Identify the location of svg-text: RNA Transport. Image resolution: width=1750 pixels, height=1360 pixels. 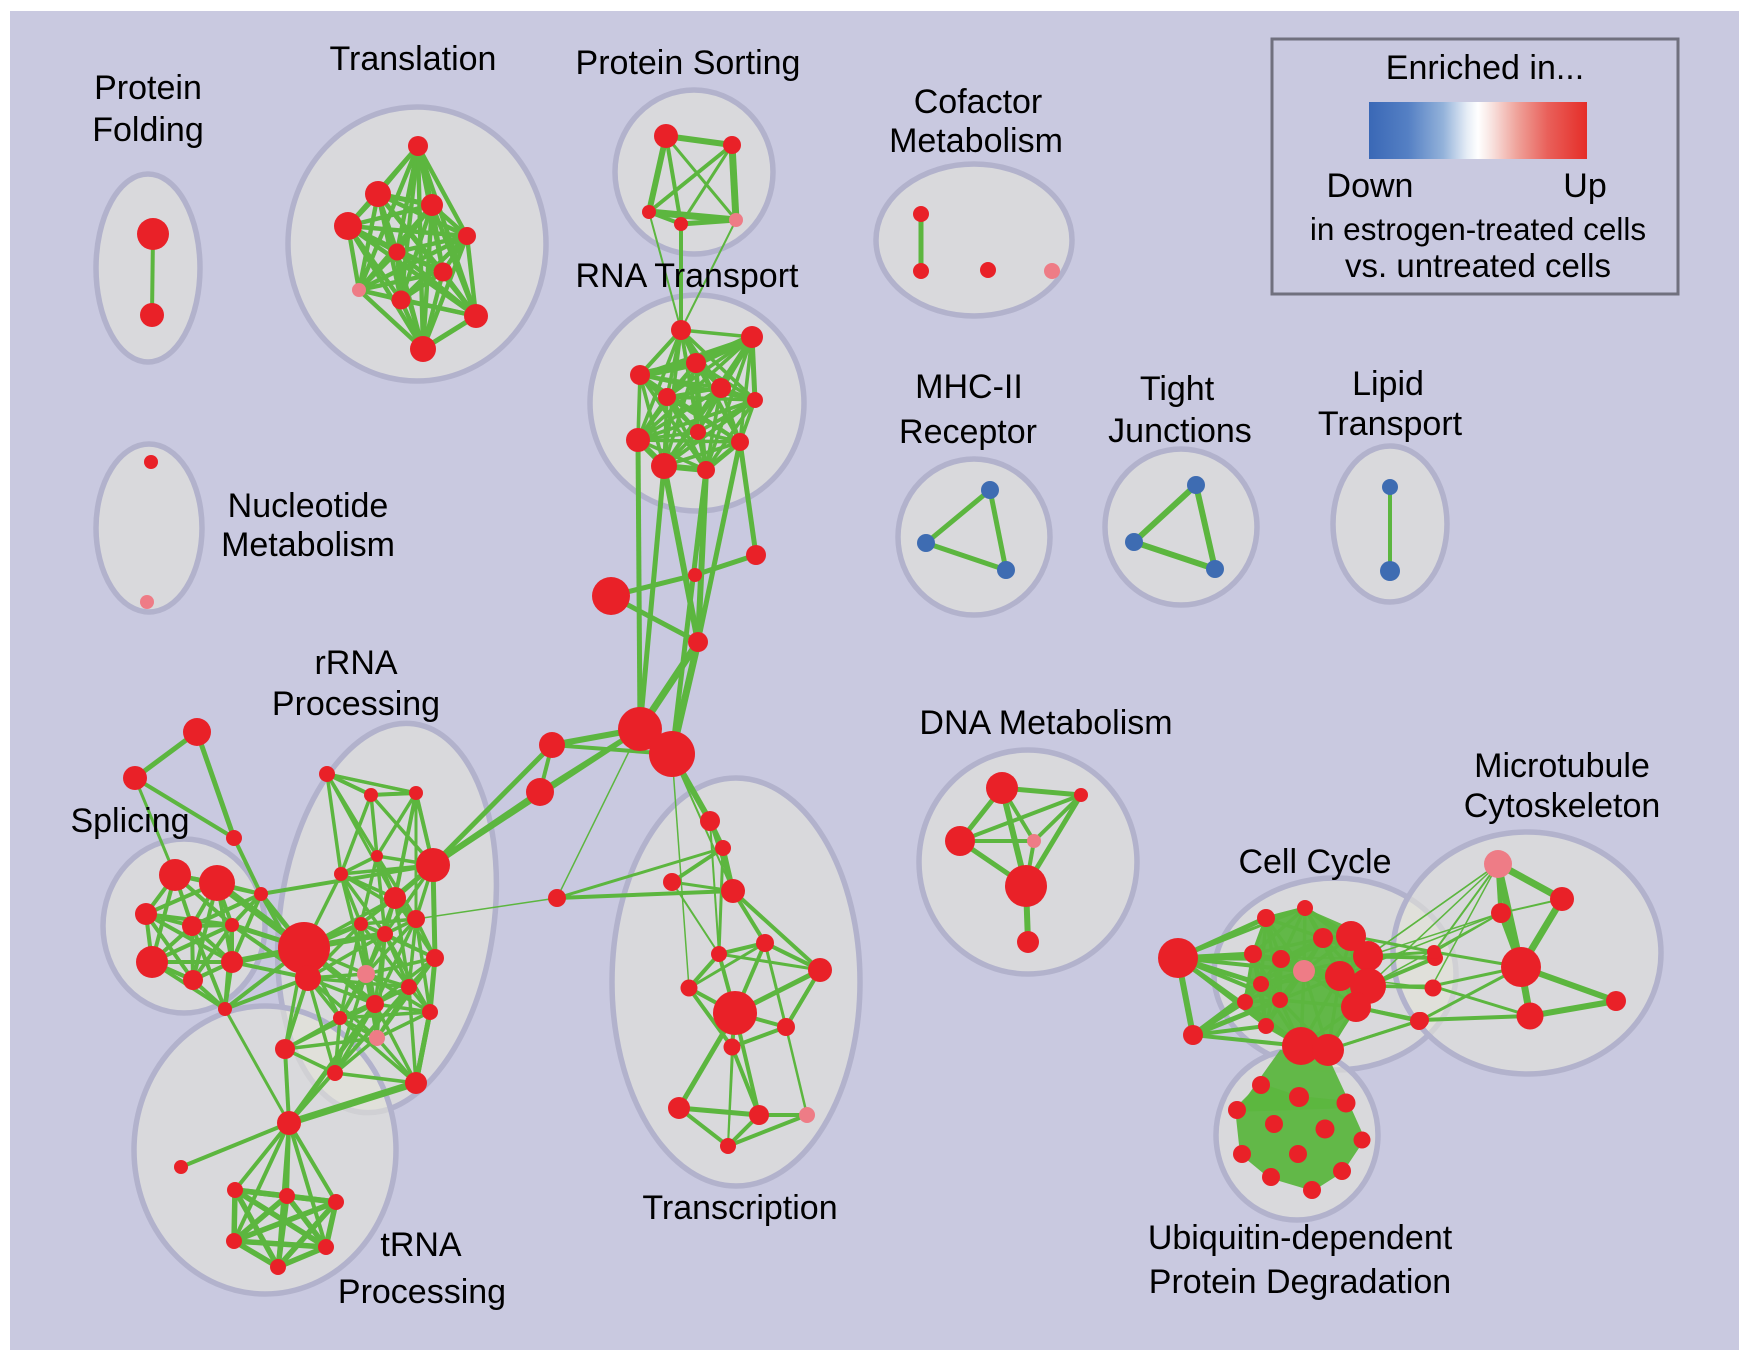
(688, 276).